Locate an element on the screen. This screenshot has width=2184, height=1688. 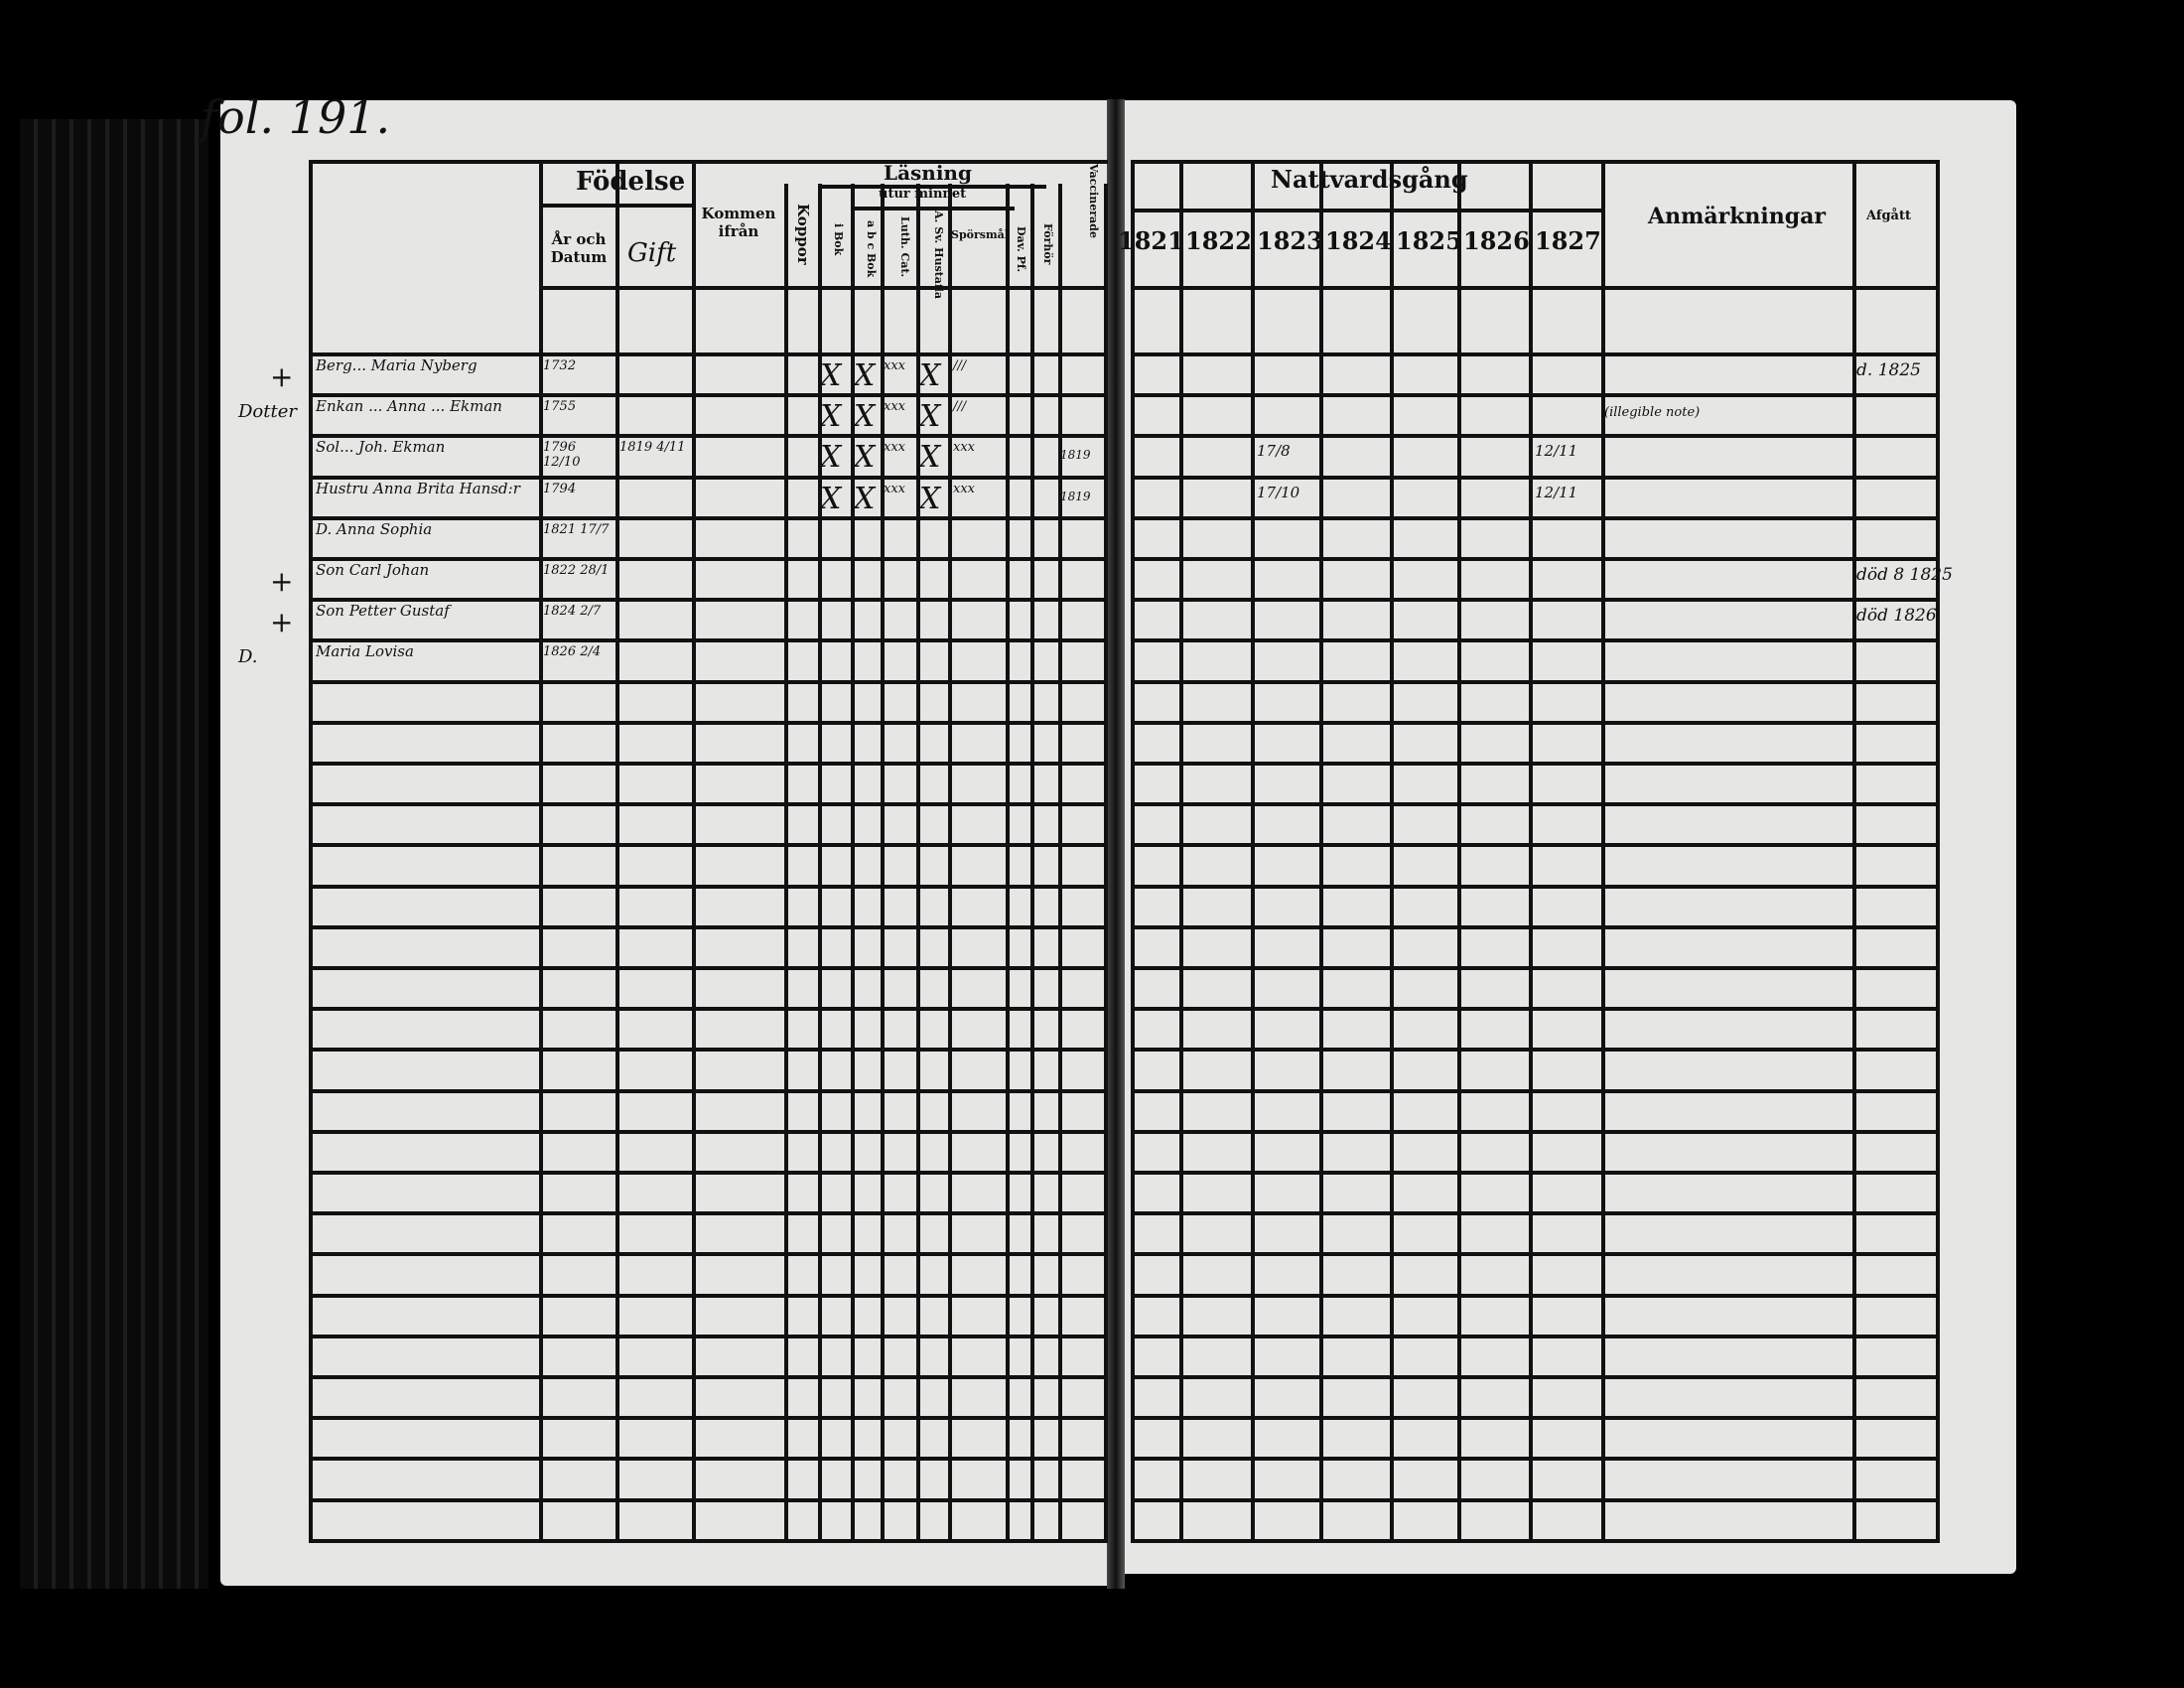
header-year-1827: 1827 is located at coordinates (1568, 240).